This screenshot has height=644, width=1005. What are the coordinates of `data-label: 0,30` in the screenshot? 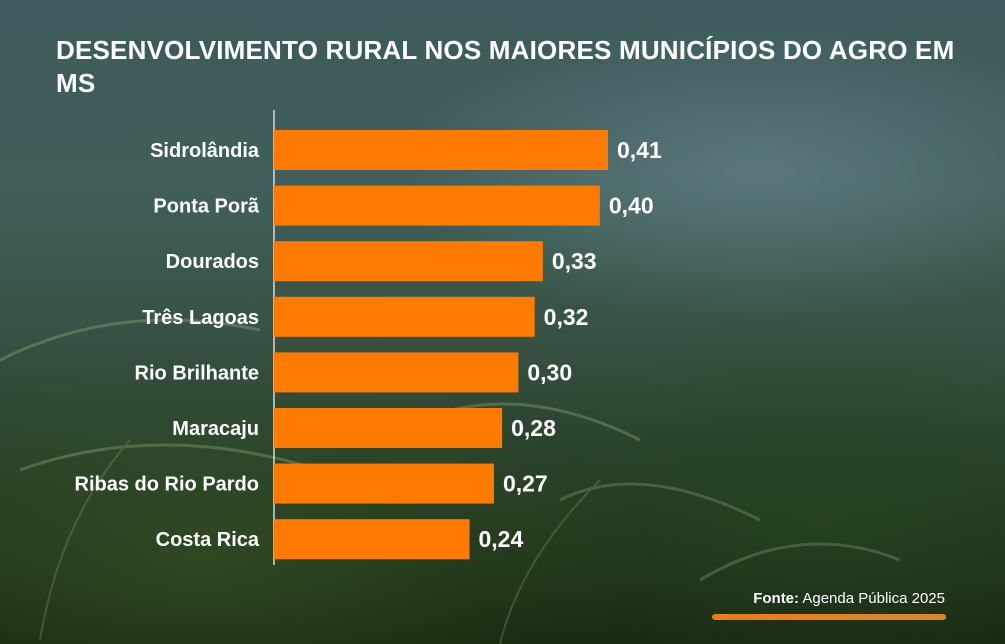 It's located at (549, 372).